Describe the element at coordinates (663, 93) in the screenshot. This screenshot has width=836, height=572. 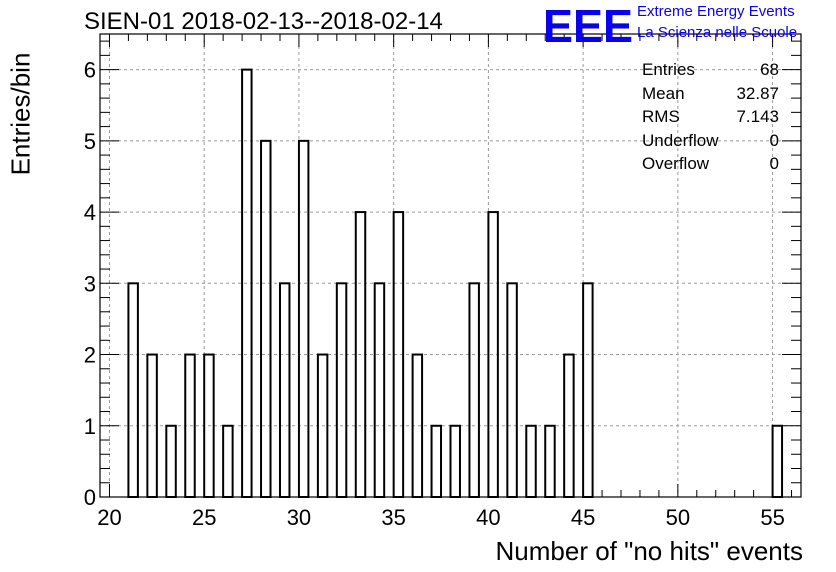
I see `stat-label-mean: Mean` at that location.